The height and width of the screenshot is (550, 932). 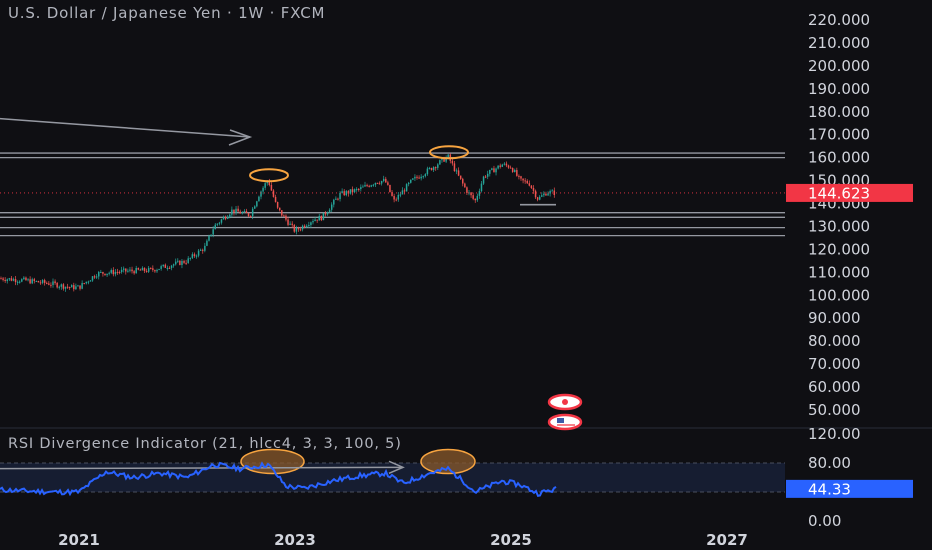 What do you see at coordinates (834, 410) in the screenshot?
I see `price-axis-tick-label: 50.000` at bounding box center [834, 410].